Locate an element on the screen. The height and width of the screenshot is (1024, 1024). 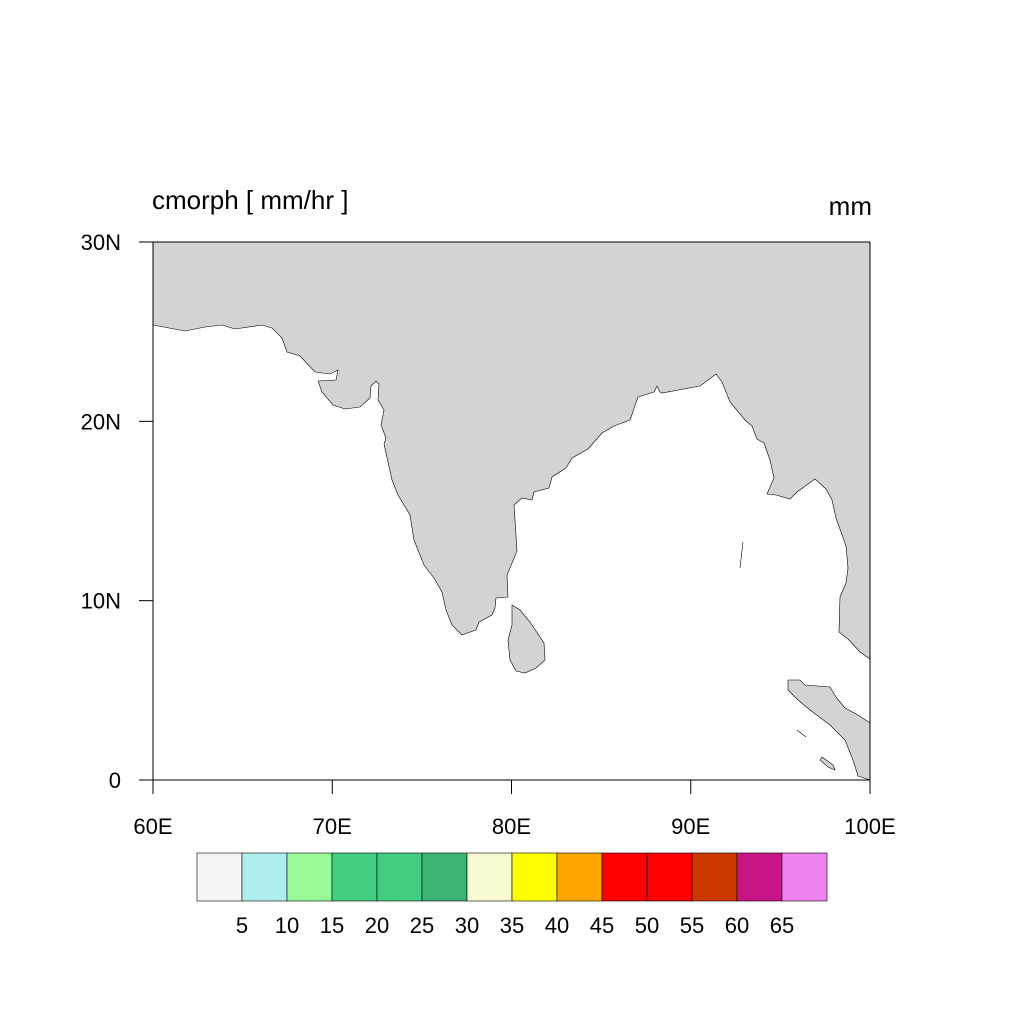
colorbar-label: 15 is located at coordinates (332, 925).